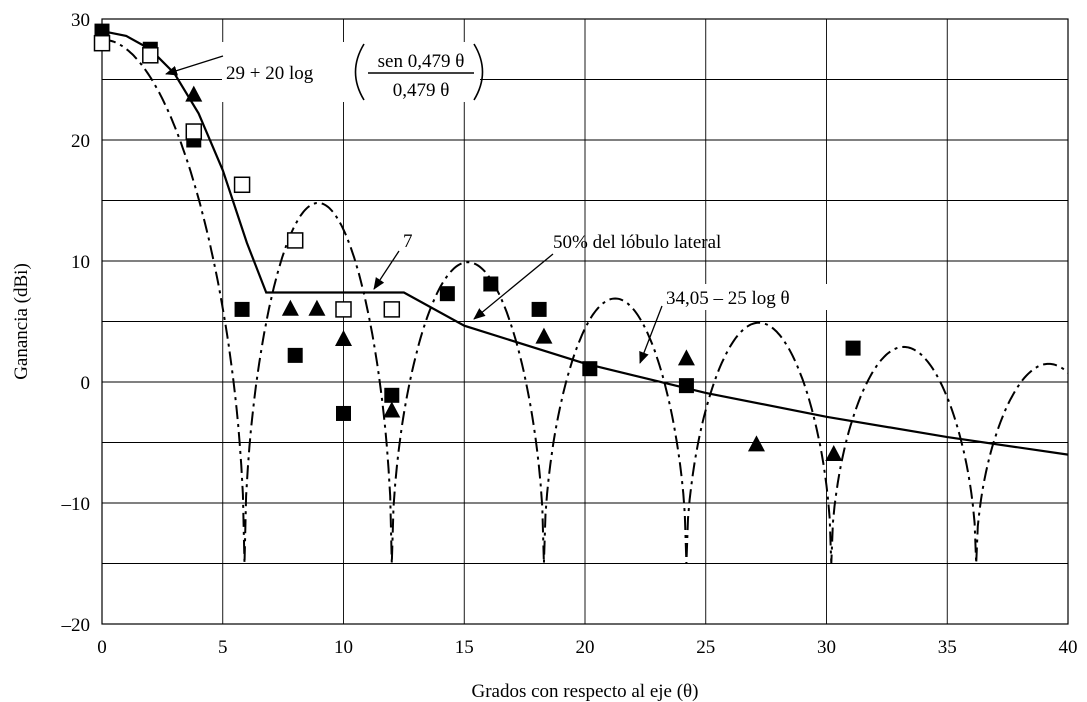 The width and height of the screenshot is (1087, 702). Describe the element at coordinates (351, 72) in the screenshot. I see `formula-background` at that location.